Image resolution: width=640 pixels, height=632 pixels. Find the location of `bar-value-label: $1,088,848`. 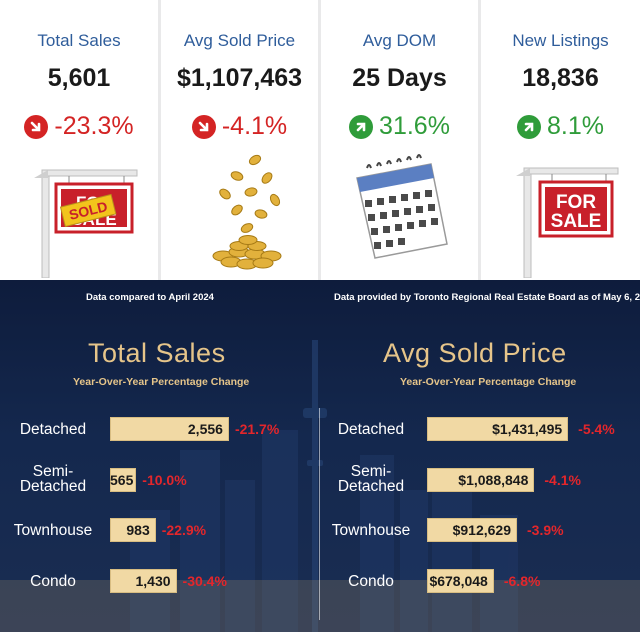

bar-value-label: $1,088,848 is located at coordinates (493, 480).